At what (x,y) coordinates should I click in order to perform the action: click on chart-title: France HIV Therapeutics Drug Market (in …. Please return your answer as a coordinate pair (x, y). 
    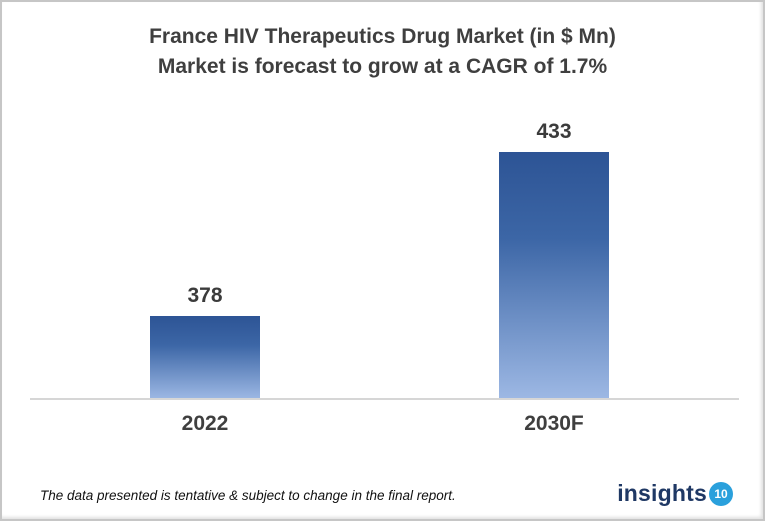
    Looking at the image, I should click on (382, 52).